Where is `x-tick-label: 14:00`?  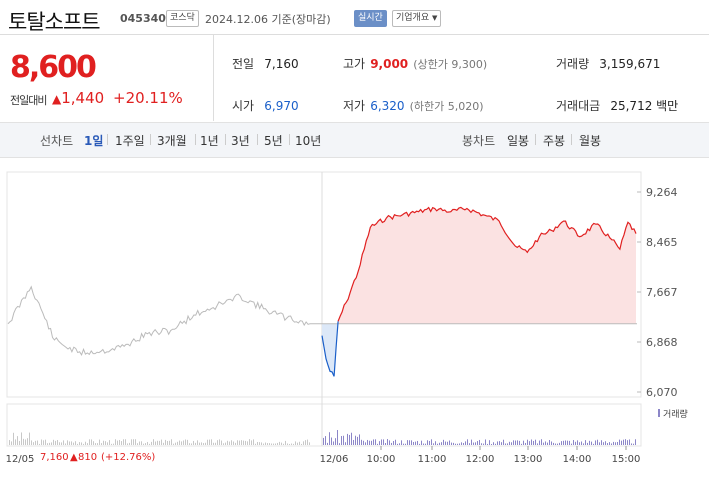
x-tick-label: 14:00 is located at coordinates (577, 459).